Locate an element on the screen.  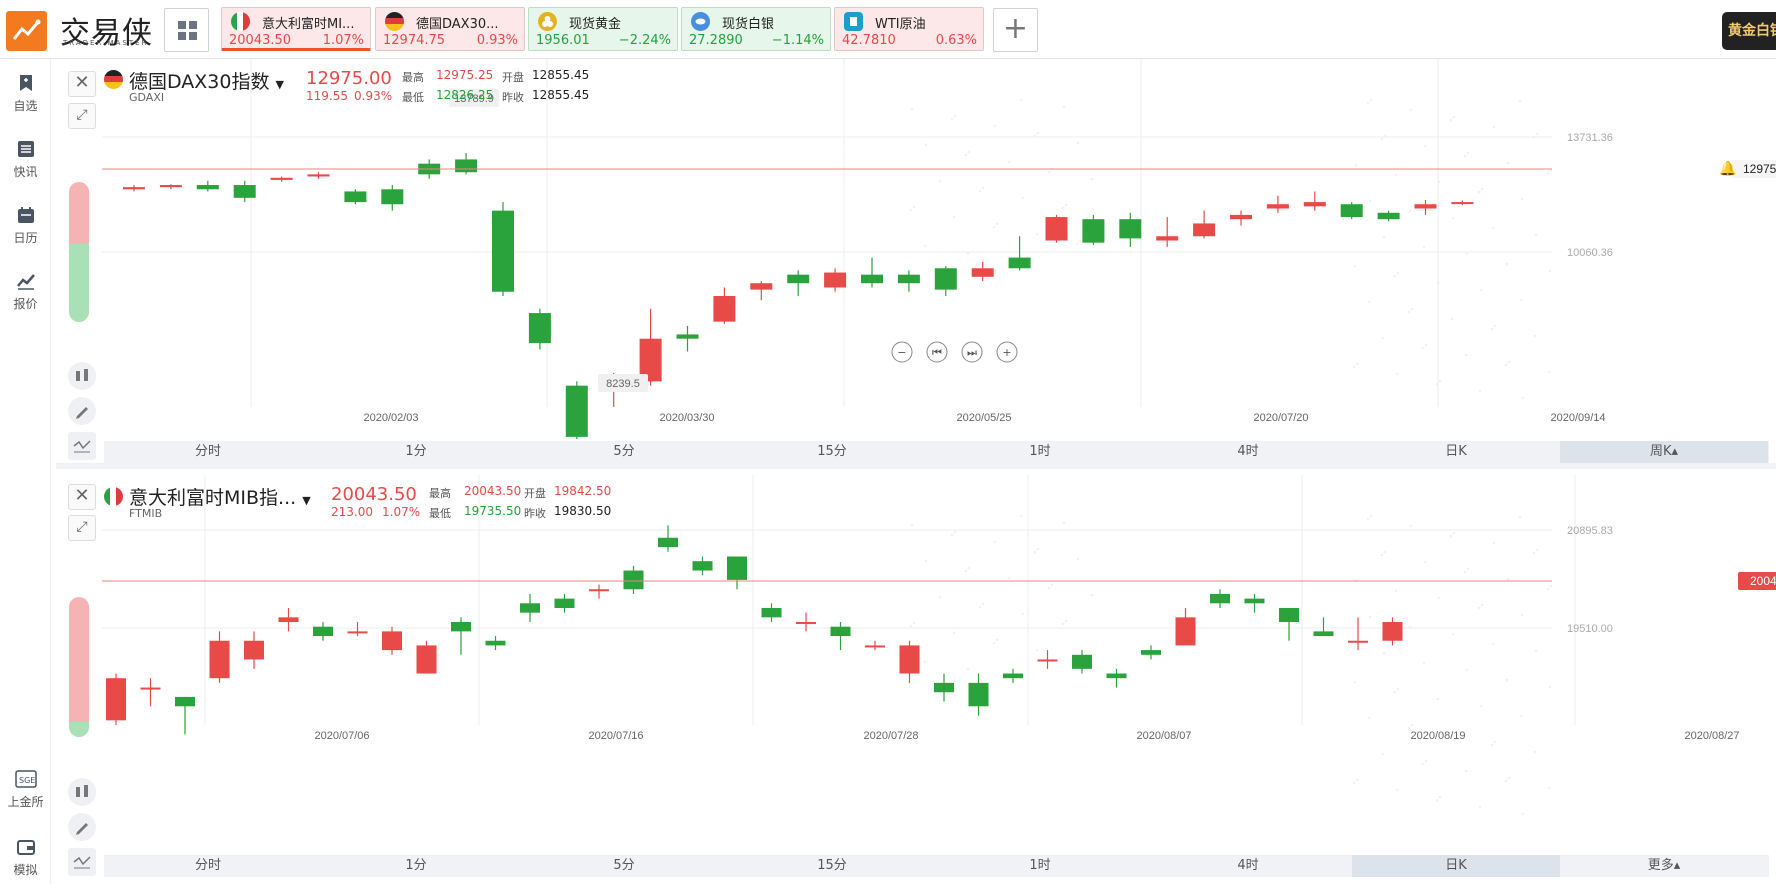
tab-silver: 现货白银 27.2890 −1.14% is located at coordinates (756, 29).